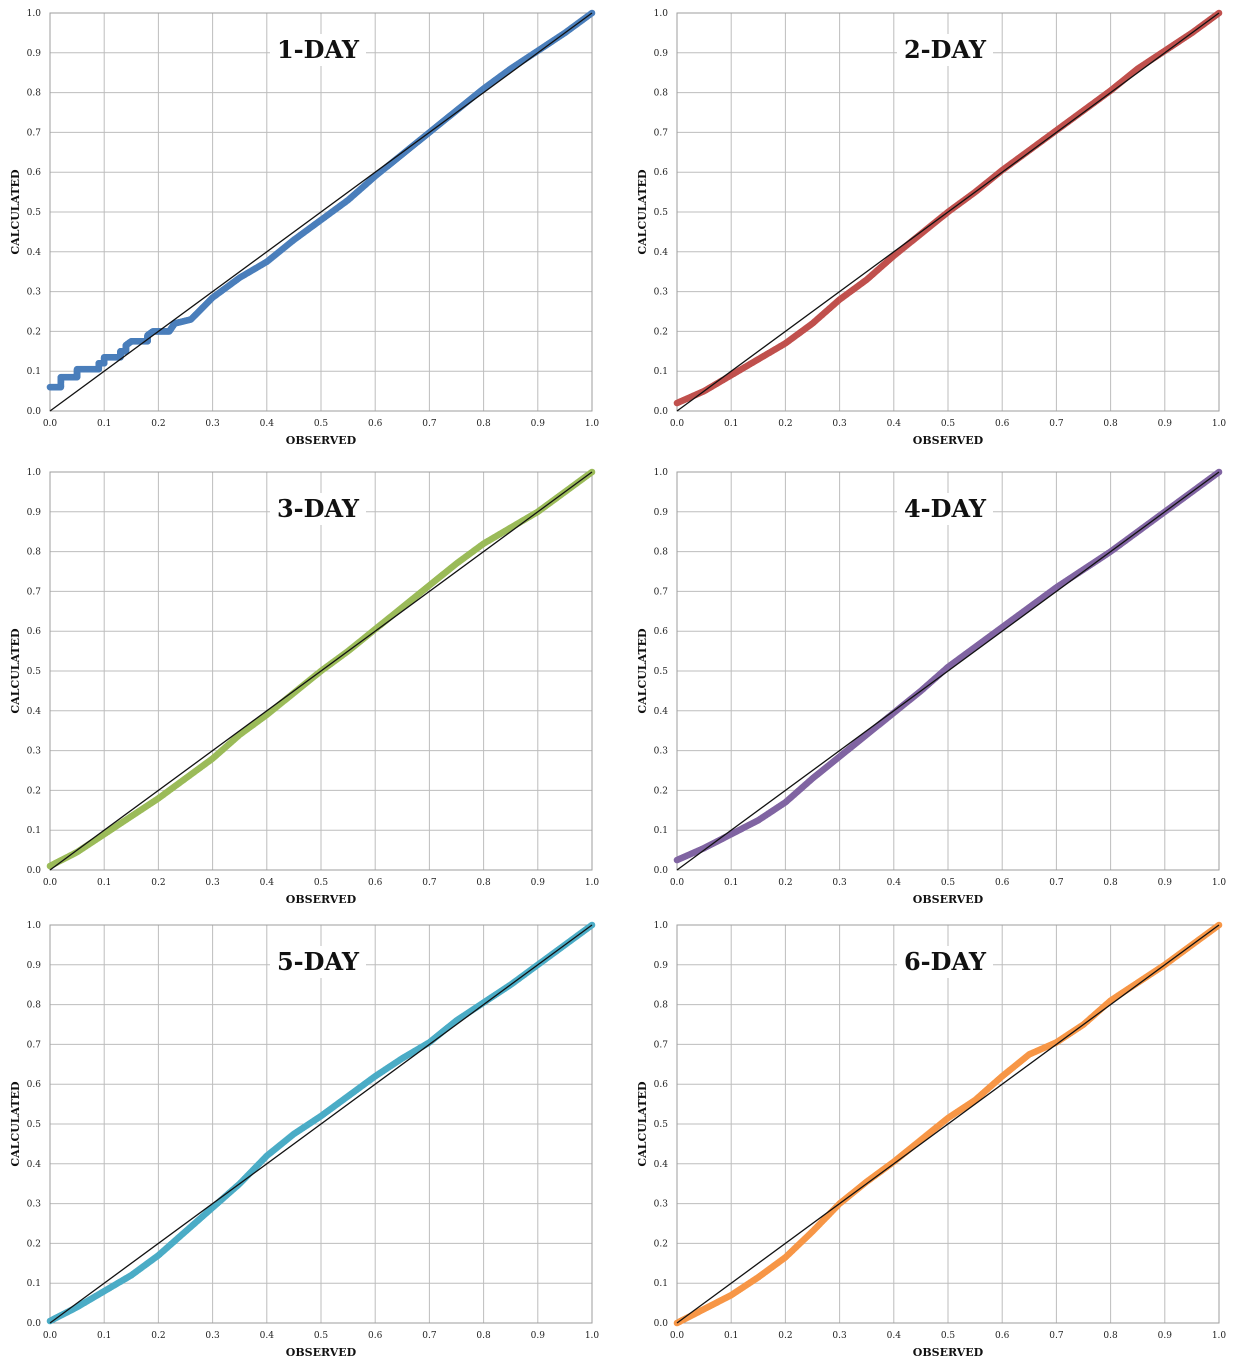 The image size is (1237, 1365). Describe the element at coordinates (945, 508) in the screenshot. I see `chart-title: 4-DAY` at that location.